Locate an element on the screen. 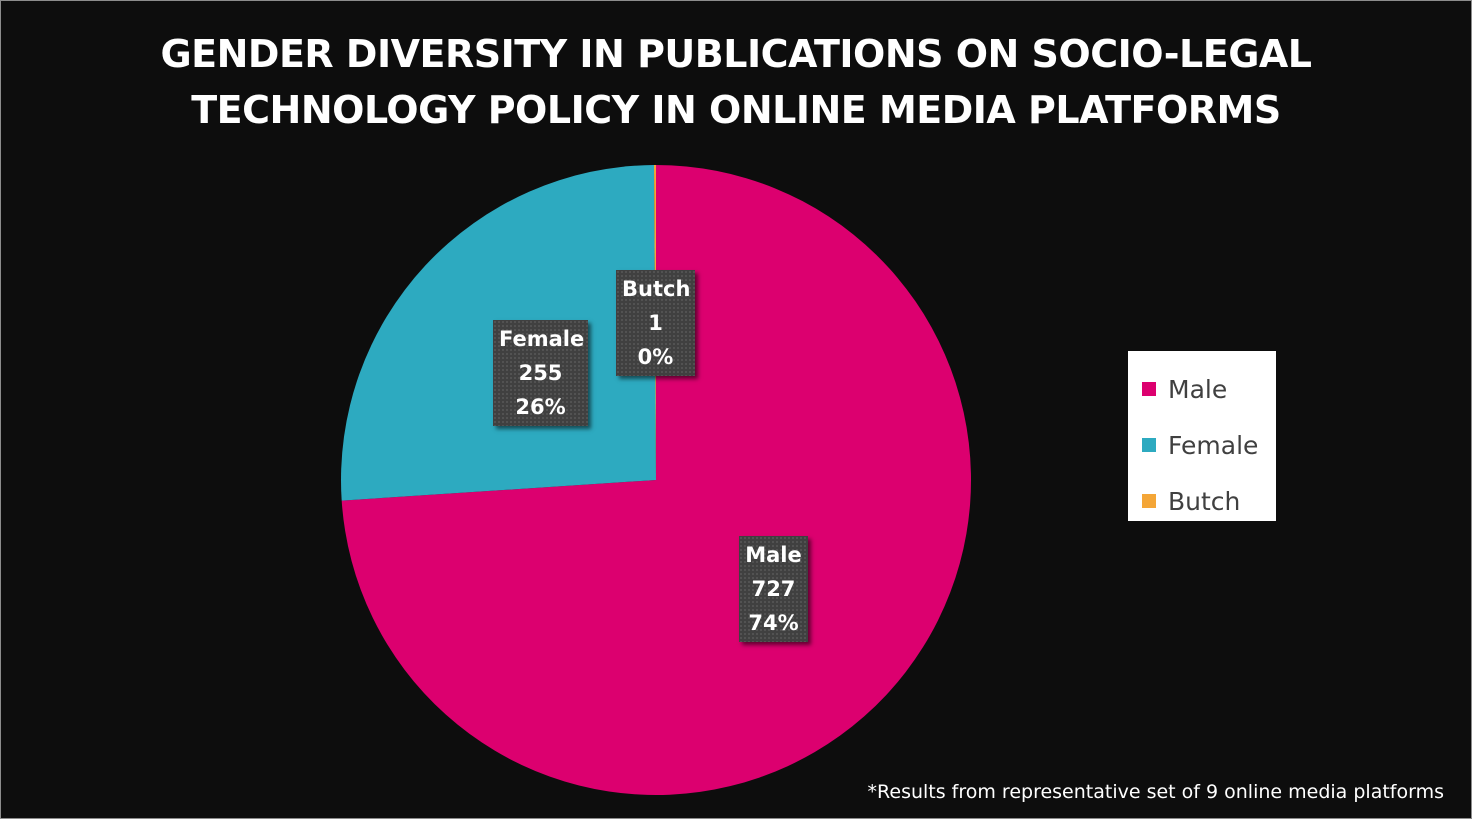 This screenshot has width=1472, height=819. data-label-female-name: Female is located at coordinates (542, 339).